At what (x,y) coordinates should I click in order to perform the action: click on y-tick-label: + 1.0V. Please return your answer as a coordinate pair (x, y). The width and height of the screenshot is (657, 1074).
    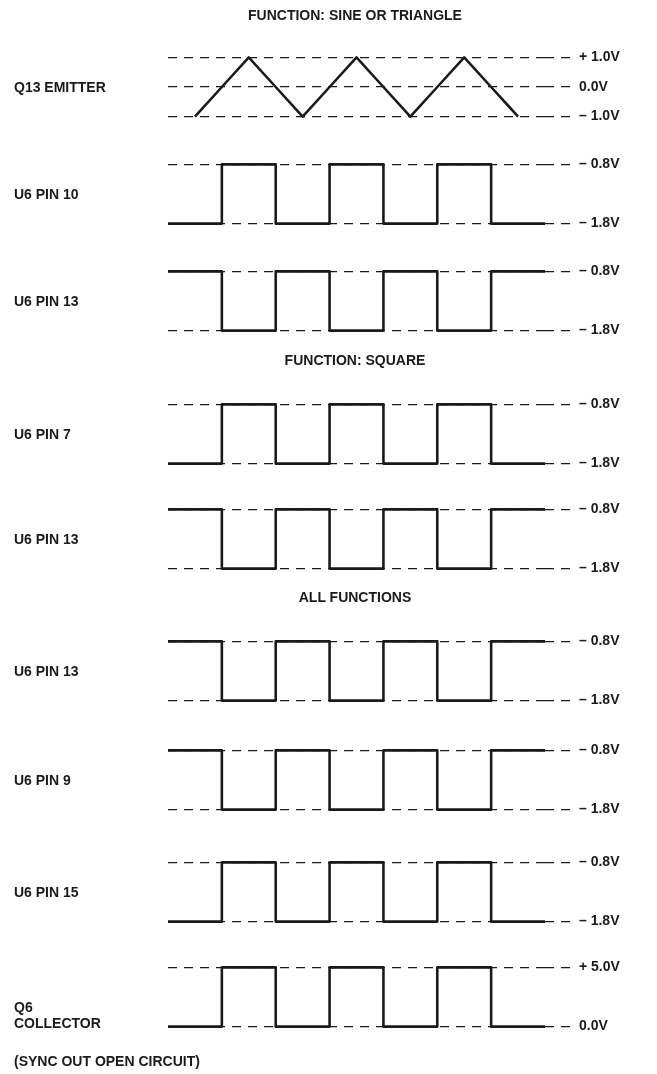
    Looking at the image, I should click on (600, 56).